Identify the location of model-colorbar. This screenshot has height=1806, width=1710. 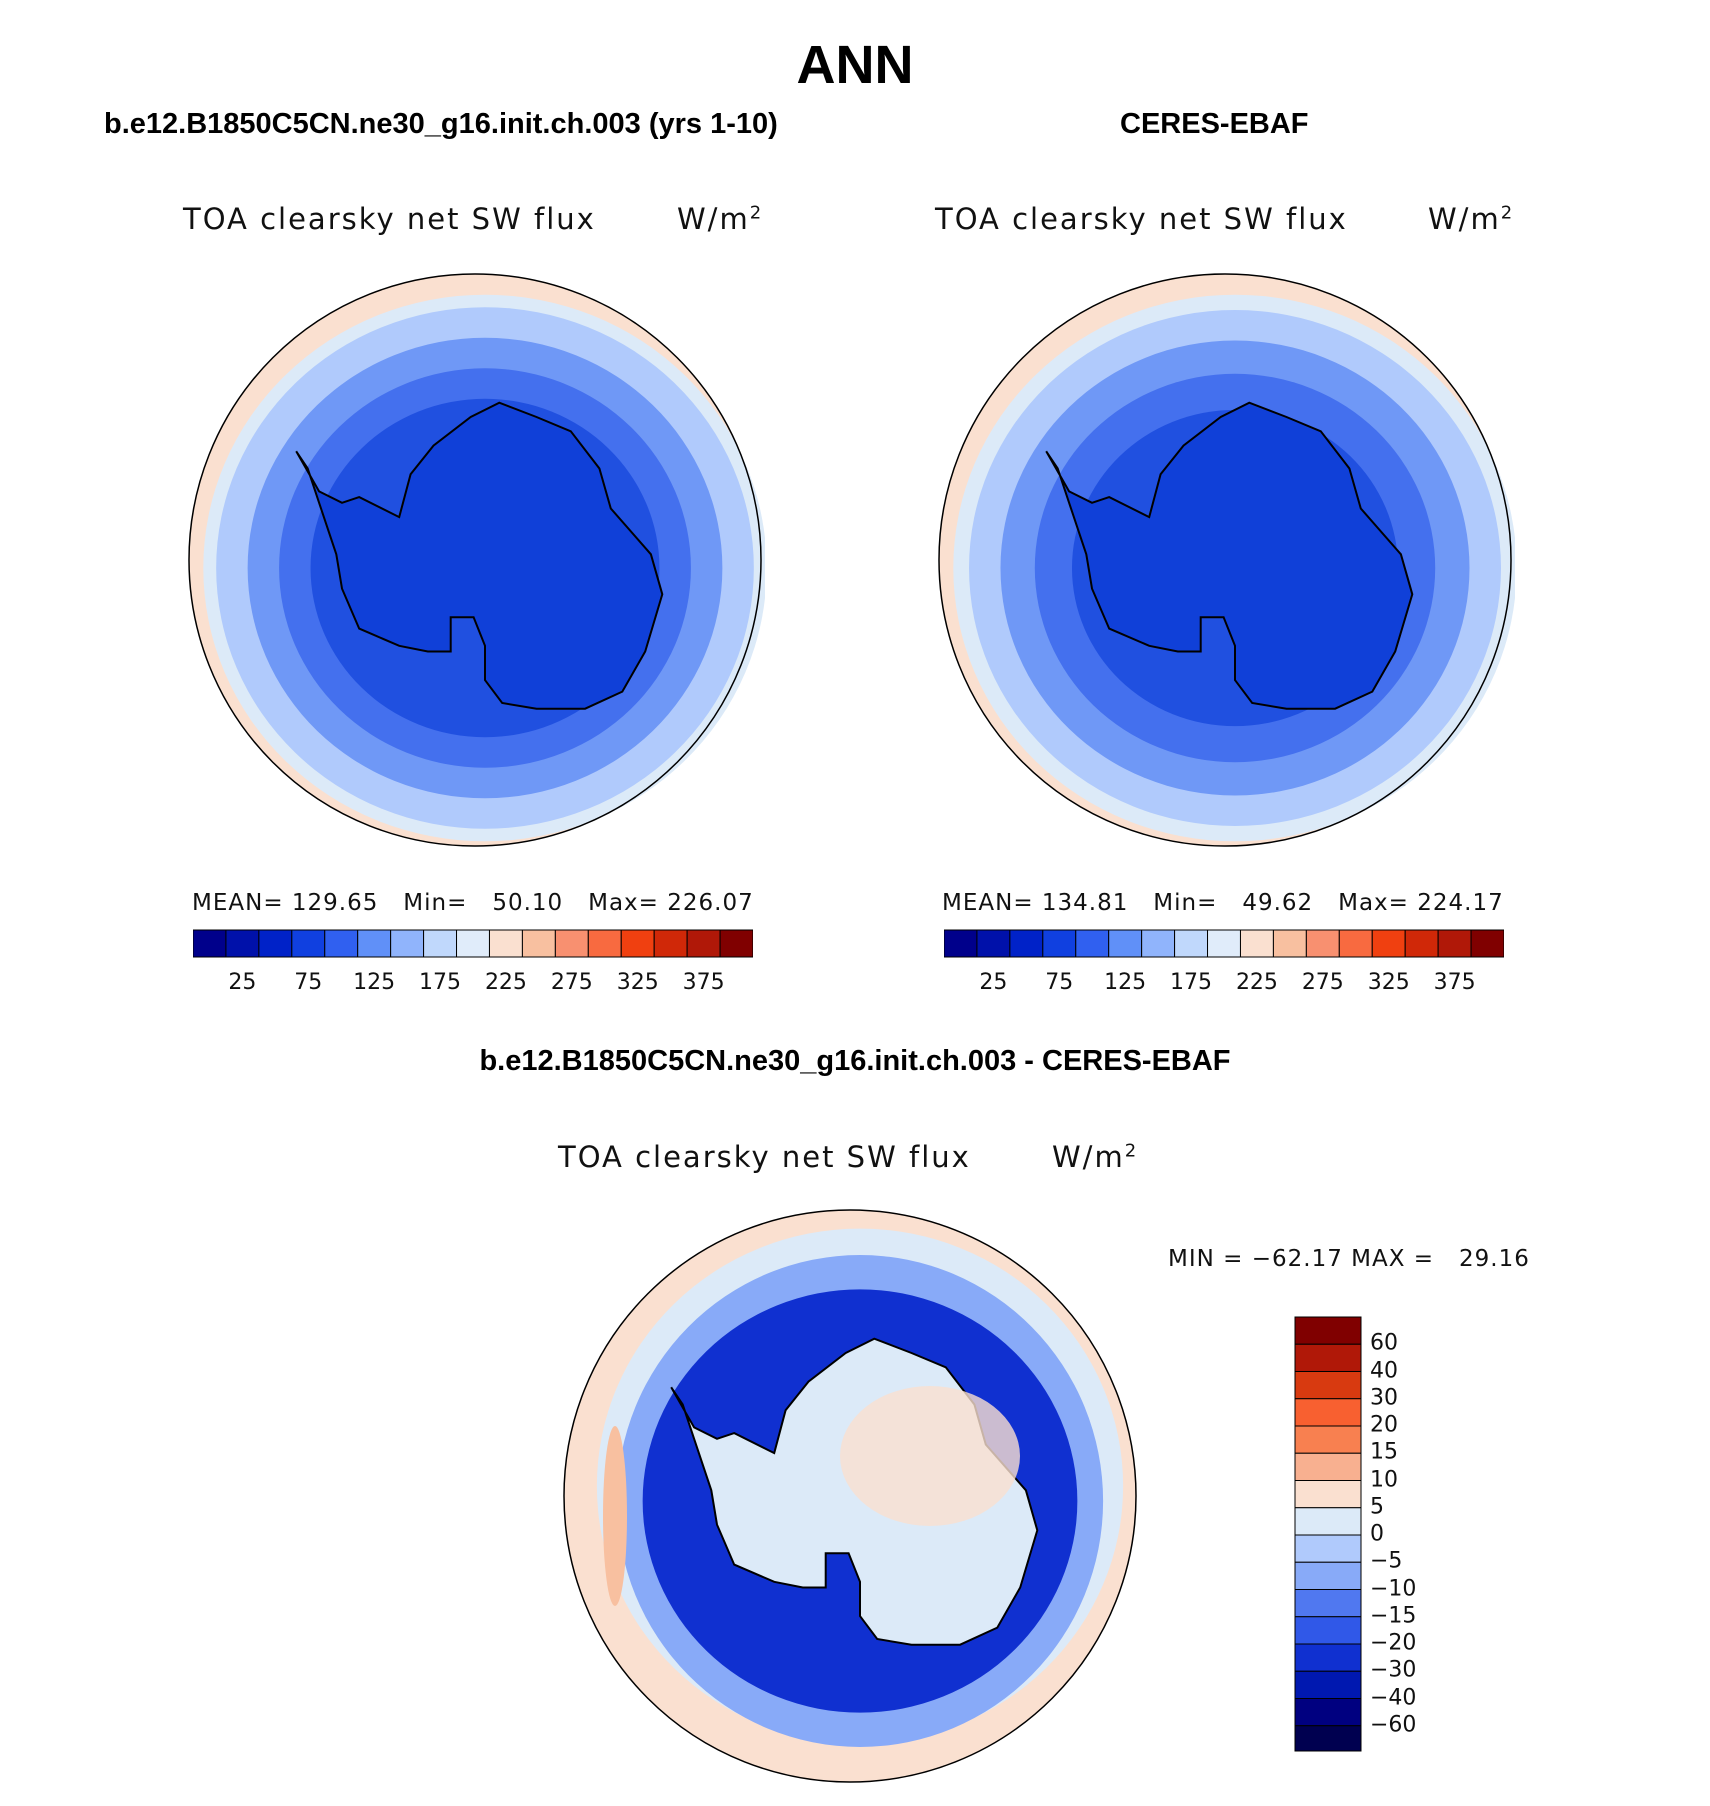
(473, 943).